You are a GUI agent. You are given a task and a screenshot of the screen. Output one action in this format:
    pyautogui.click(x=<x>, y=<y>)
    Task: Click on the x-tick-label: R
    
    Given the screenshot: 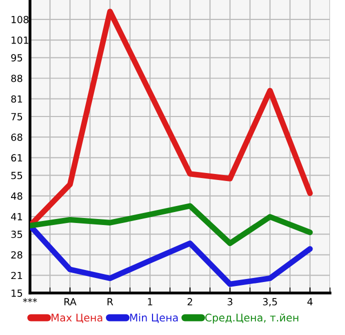 What is the action you would take?
    pyautogui.click(x=111, y=302)
    